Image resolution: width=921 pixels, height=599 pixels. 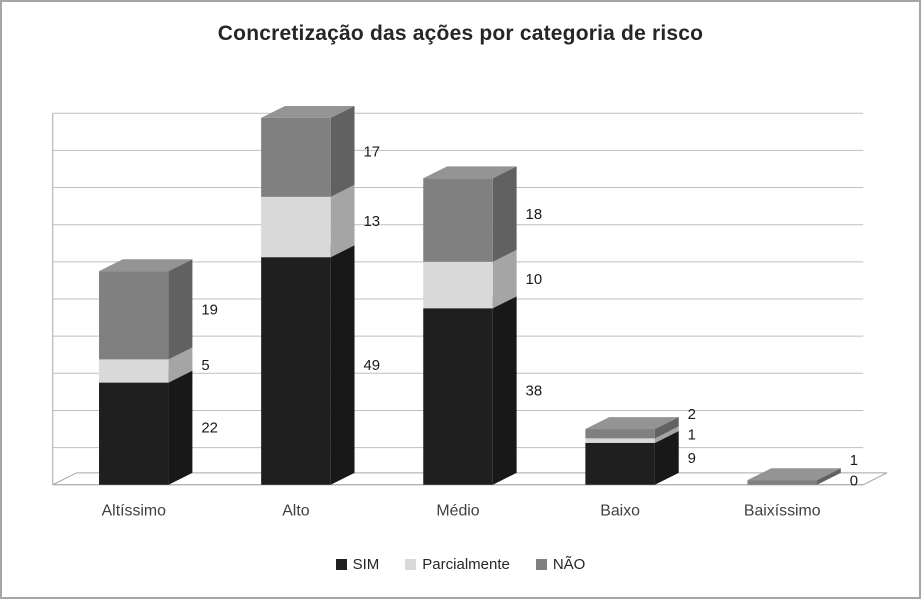 I want to click on data-label: 2, so click(x=692, y=415).